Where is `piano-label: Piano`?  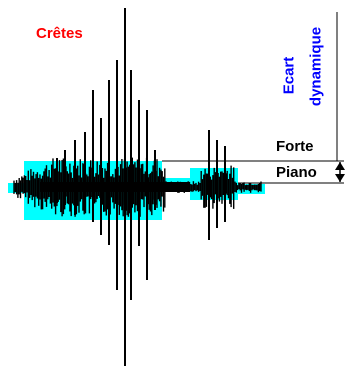 piano-label: Piano is located at coordinates (296, 172).